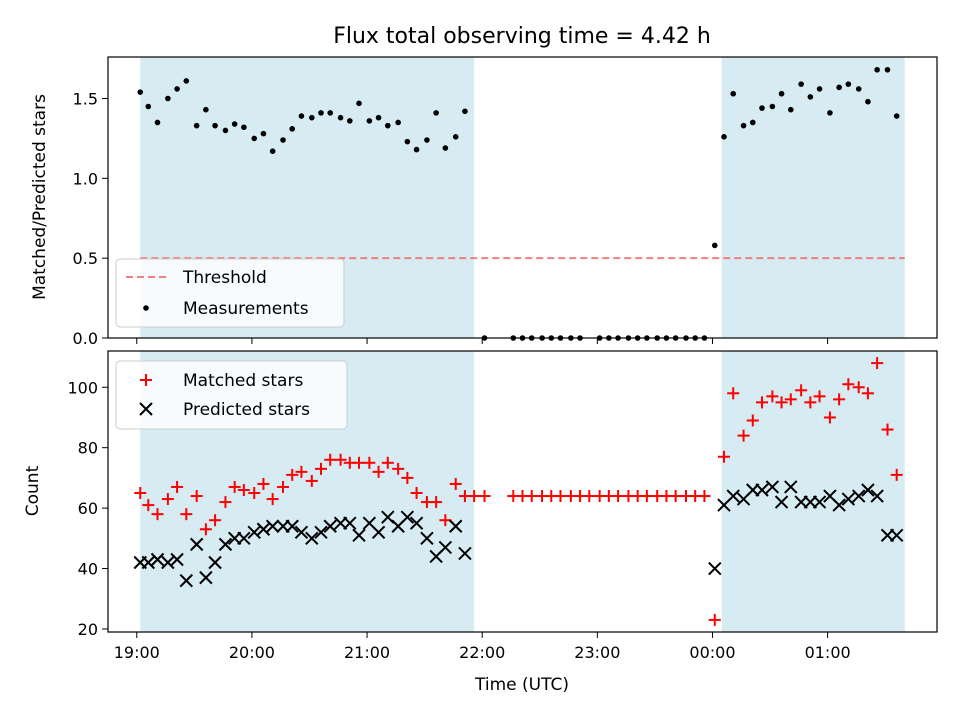 This screenshot has height=720, width=960. What do you see at coordinates (85, 99) in the screenshot?
I see `y-tick-label: 1.5` at bounding box center [85, 99].